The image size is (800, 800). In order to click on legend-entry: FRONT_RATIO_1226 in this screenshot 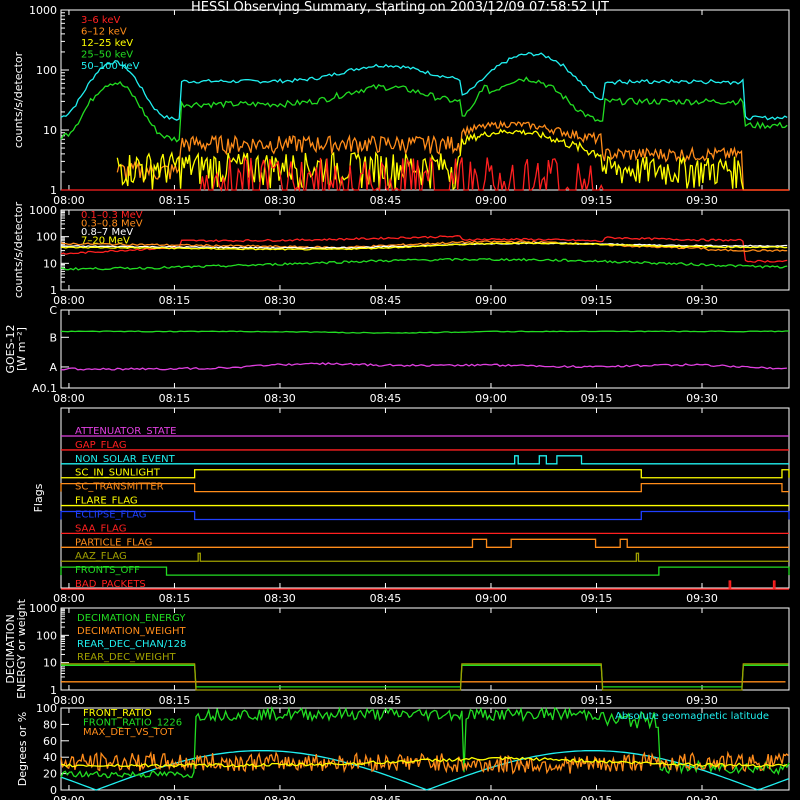, I will do `click(132, 723)`.